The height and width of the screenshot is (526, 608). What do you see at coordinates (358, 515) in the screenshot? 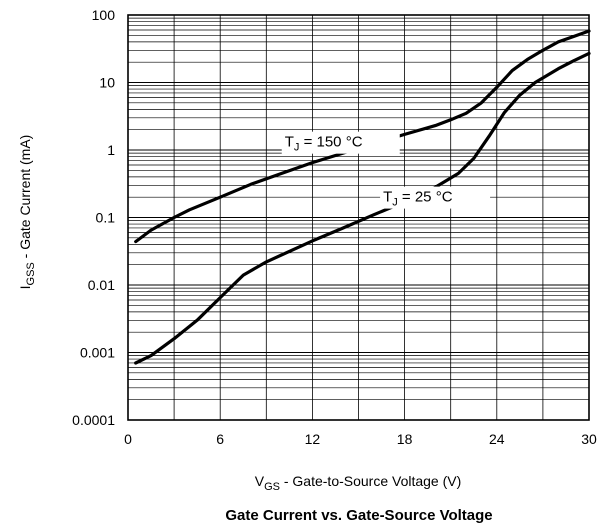
I see `chart-title: Gate Current vs. Gate-Source Voltage` at bounding box center [358, 515].